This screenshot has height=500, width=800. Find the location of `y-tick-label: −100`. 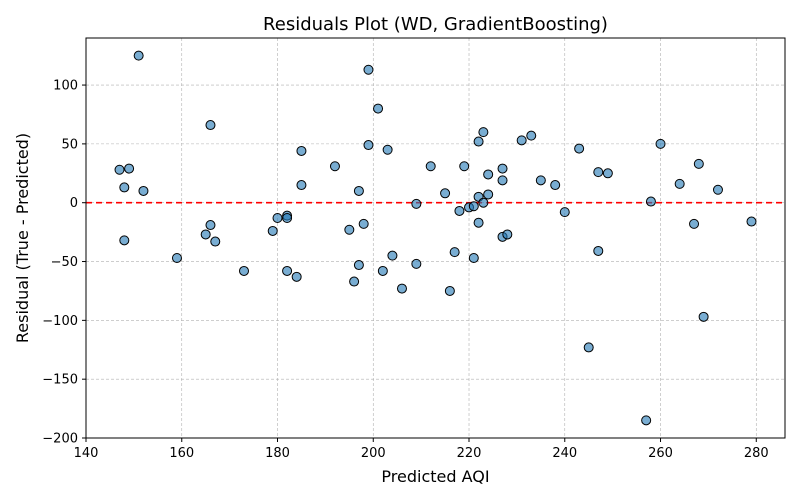

y-tick-label: −100 is located at coordinates (60, 321).